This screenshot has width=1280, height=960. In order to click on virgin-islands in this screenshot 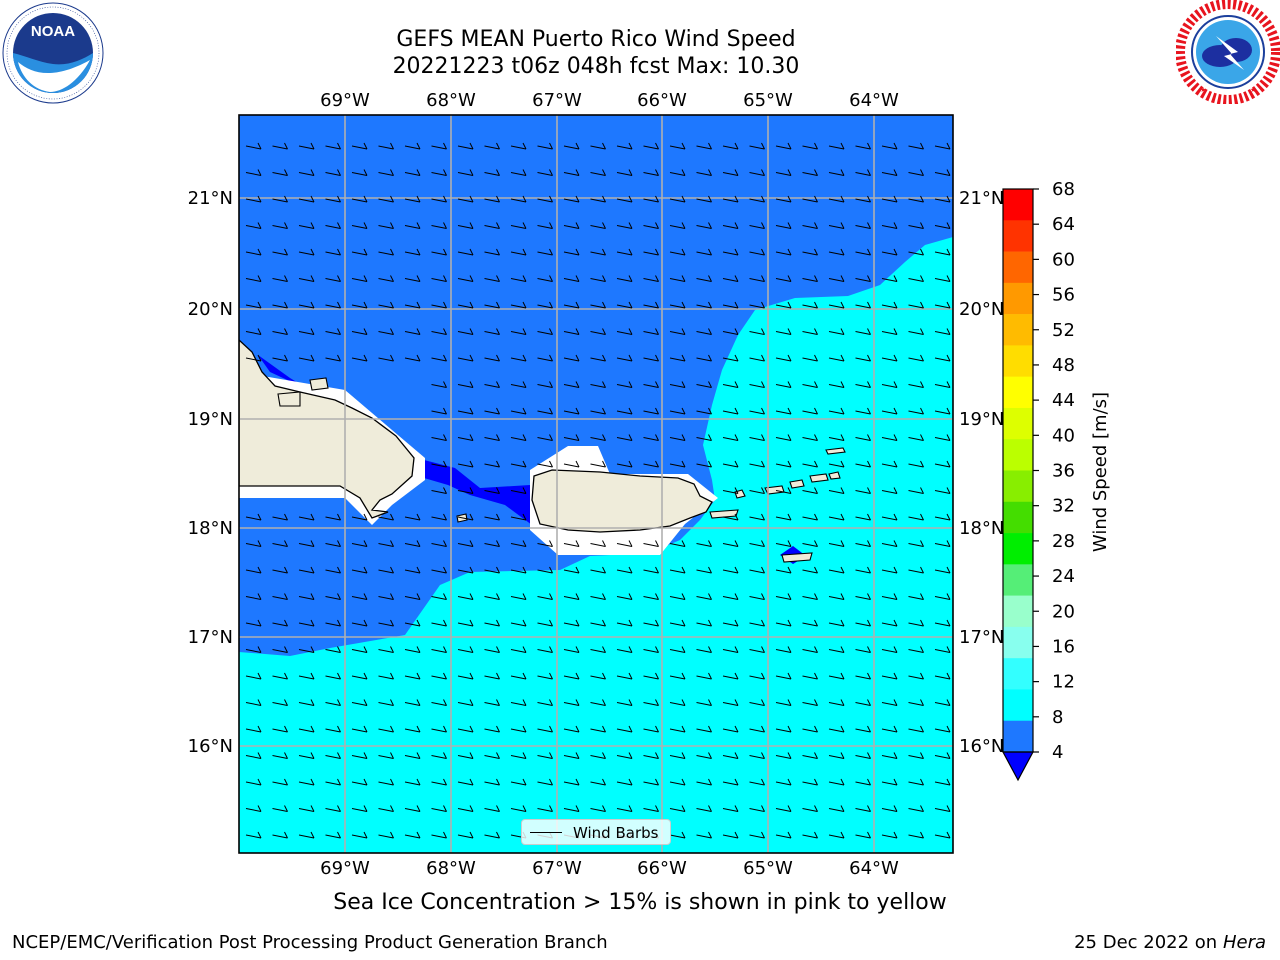, I will do `click(561, 470)`.